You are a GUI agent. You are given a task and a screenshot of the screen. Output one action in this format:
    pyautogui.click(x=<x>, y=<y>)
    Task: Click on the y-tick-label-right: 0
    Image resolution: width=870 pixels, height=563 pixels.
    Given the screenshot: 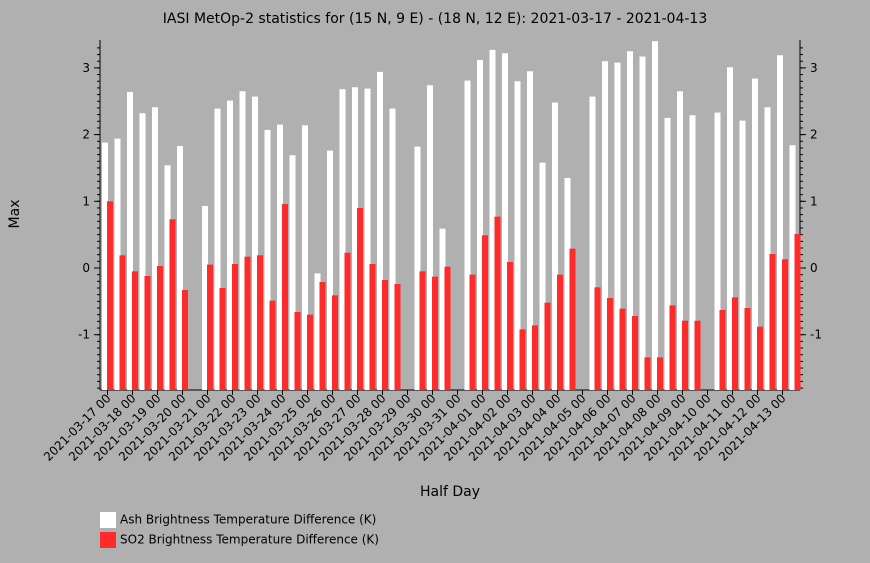 What is the action you would take?
    pyautogui.click(x=814, y=268)
    